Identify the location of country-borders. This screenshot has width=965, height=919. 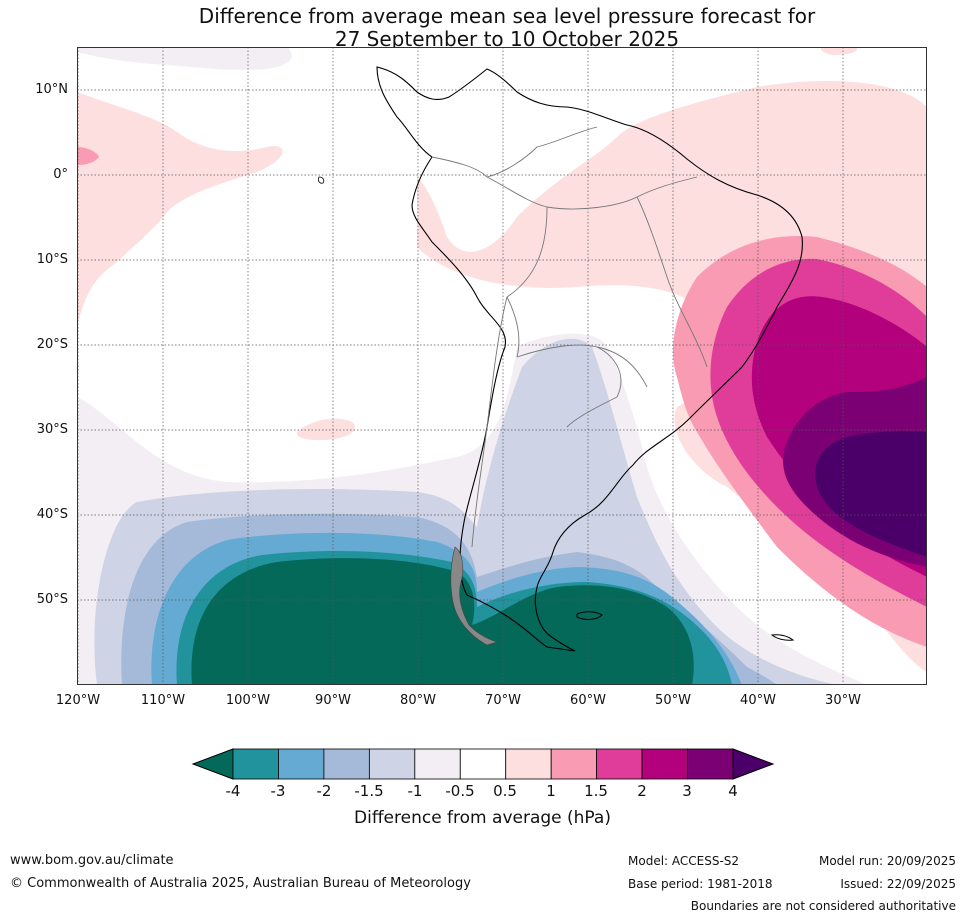
(569, 337).